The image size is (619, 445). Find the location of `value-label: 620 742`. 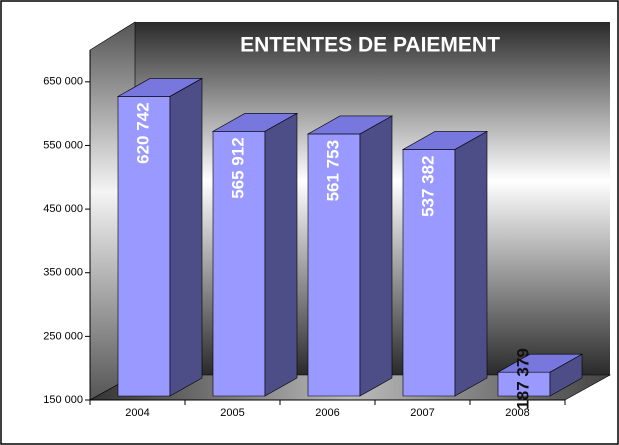

value-label: 620 742 is located at coordinates (142, 132).